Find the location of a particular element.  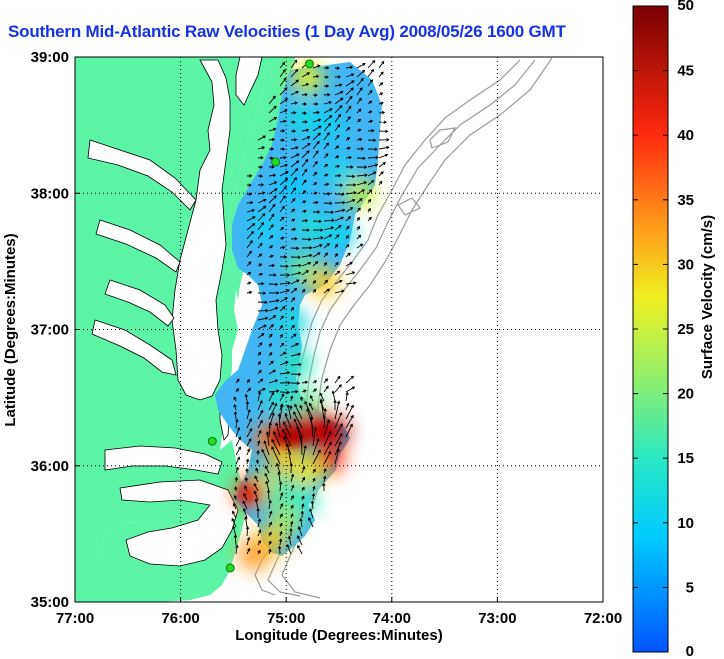

x-tick-label: 75:00 is located at coordinates (286, 618).